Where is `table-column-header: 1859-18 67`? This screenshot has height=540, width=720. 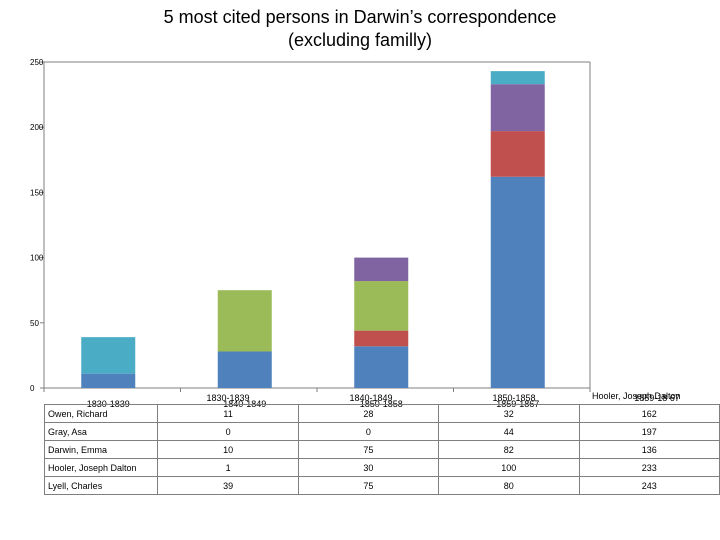
table-column-header: 1859-18 67 is located at coordinates (657, 398).